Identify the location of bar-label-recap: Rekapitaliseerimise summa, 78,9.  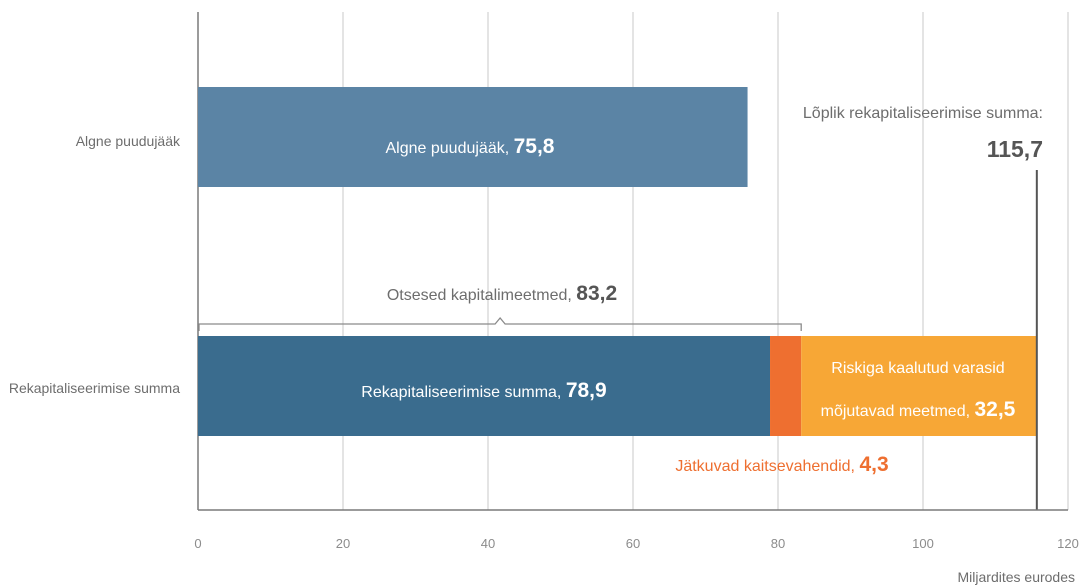
(483, 390).